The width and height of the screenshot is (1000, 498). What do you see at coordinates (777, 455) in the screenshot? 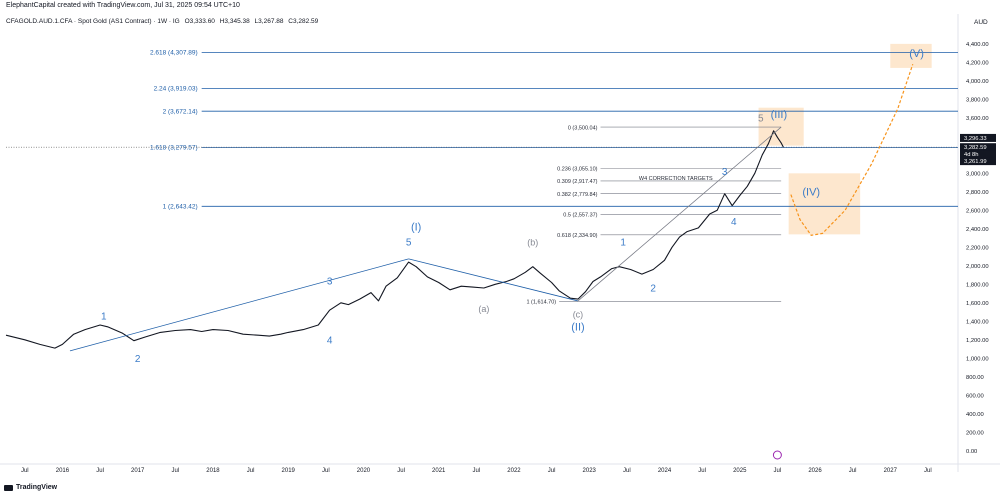
I see `event-marker-icon` at bounding box center [777, 455].